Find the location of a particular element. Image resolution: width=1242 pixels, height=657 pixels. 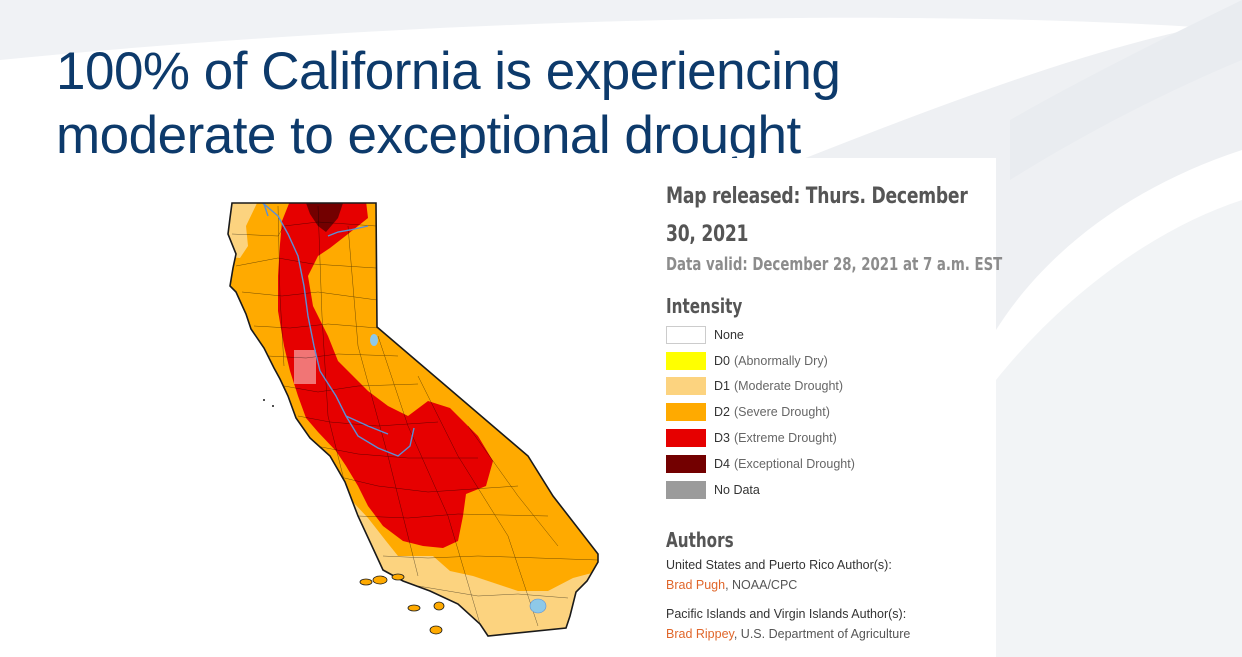

legend-desc: (Abnormally Dry) is located at coordinates (780, 360).